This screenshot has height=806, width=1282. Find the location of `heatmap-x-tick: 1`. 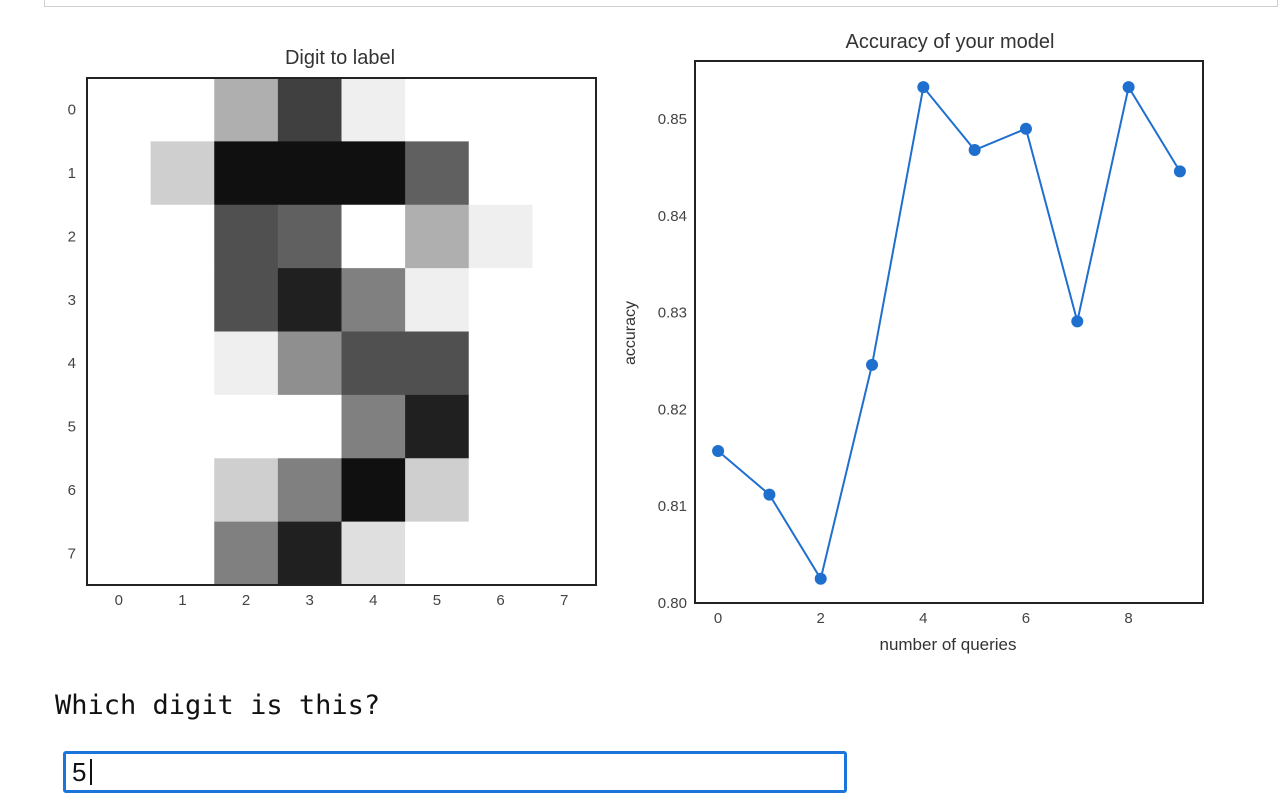

heatmap-x-tick: 1 is located at coordinates (182, 600).